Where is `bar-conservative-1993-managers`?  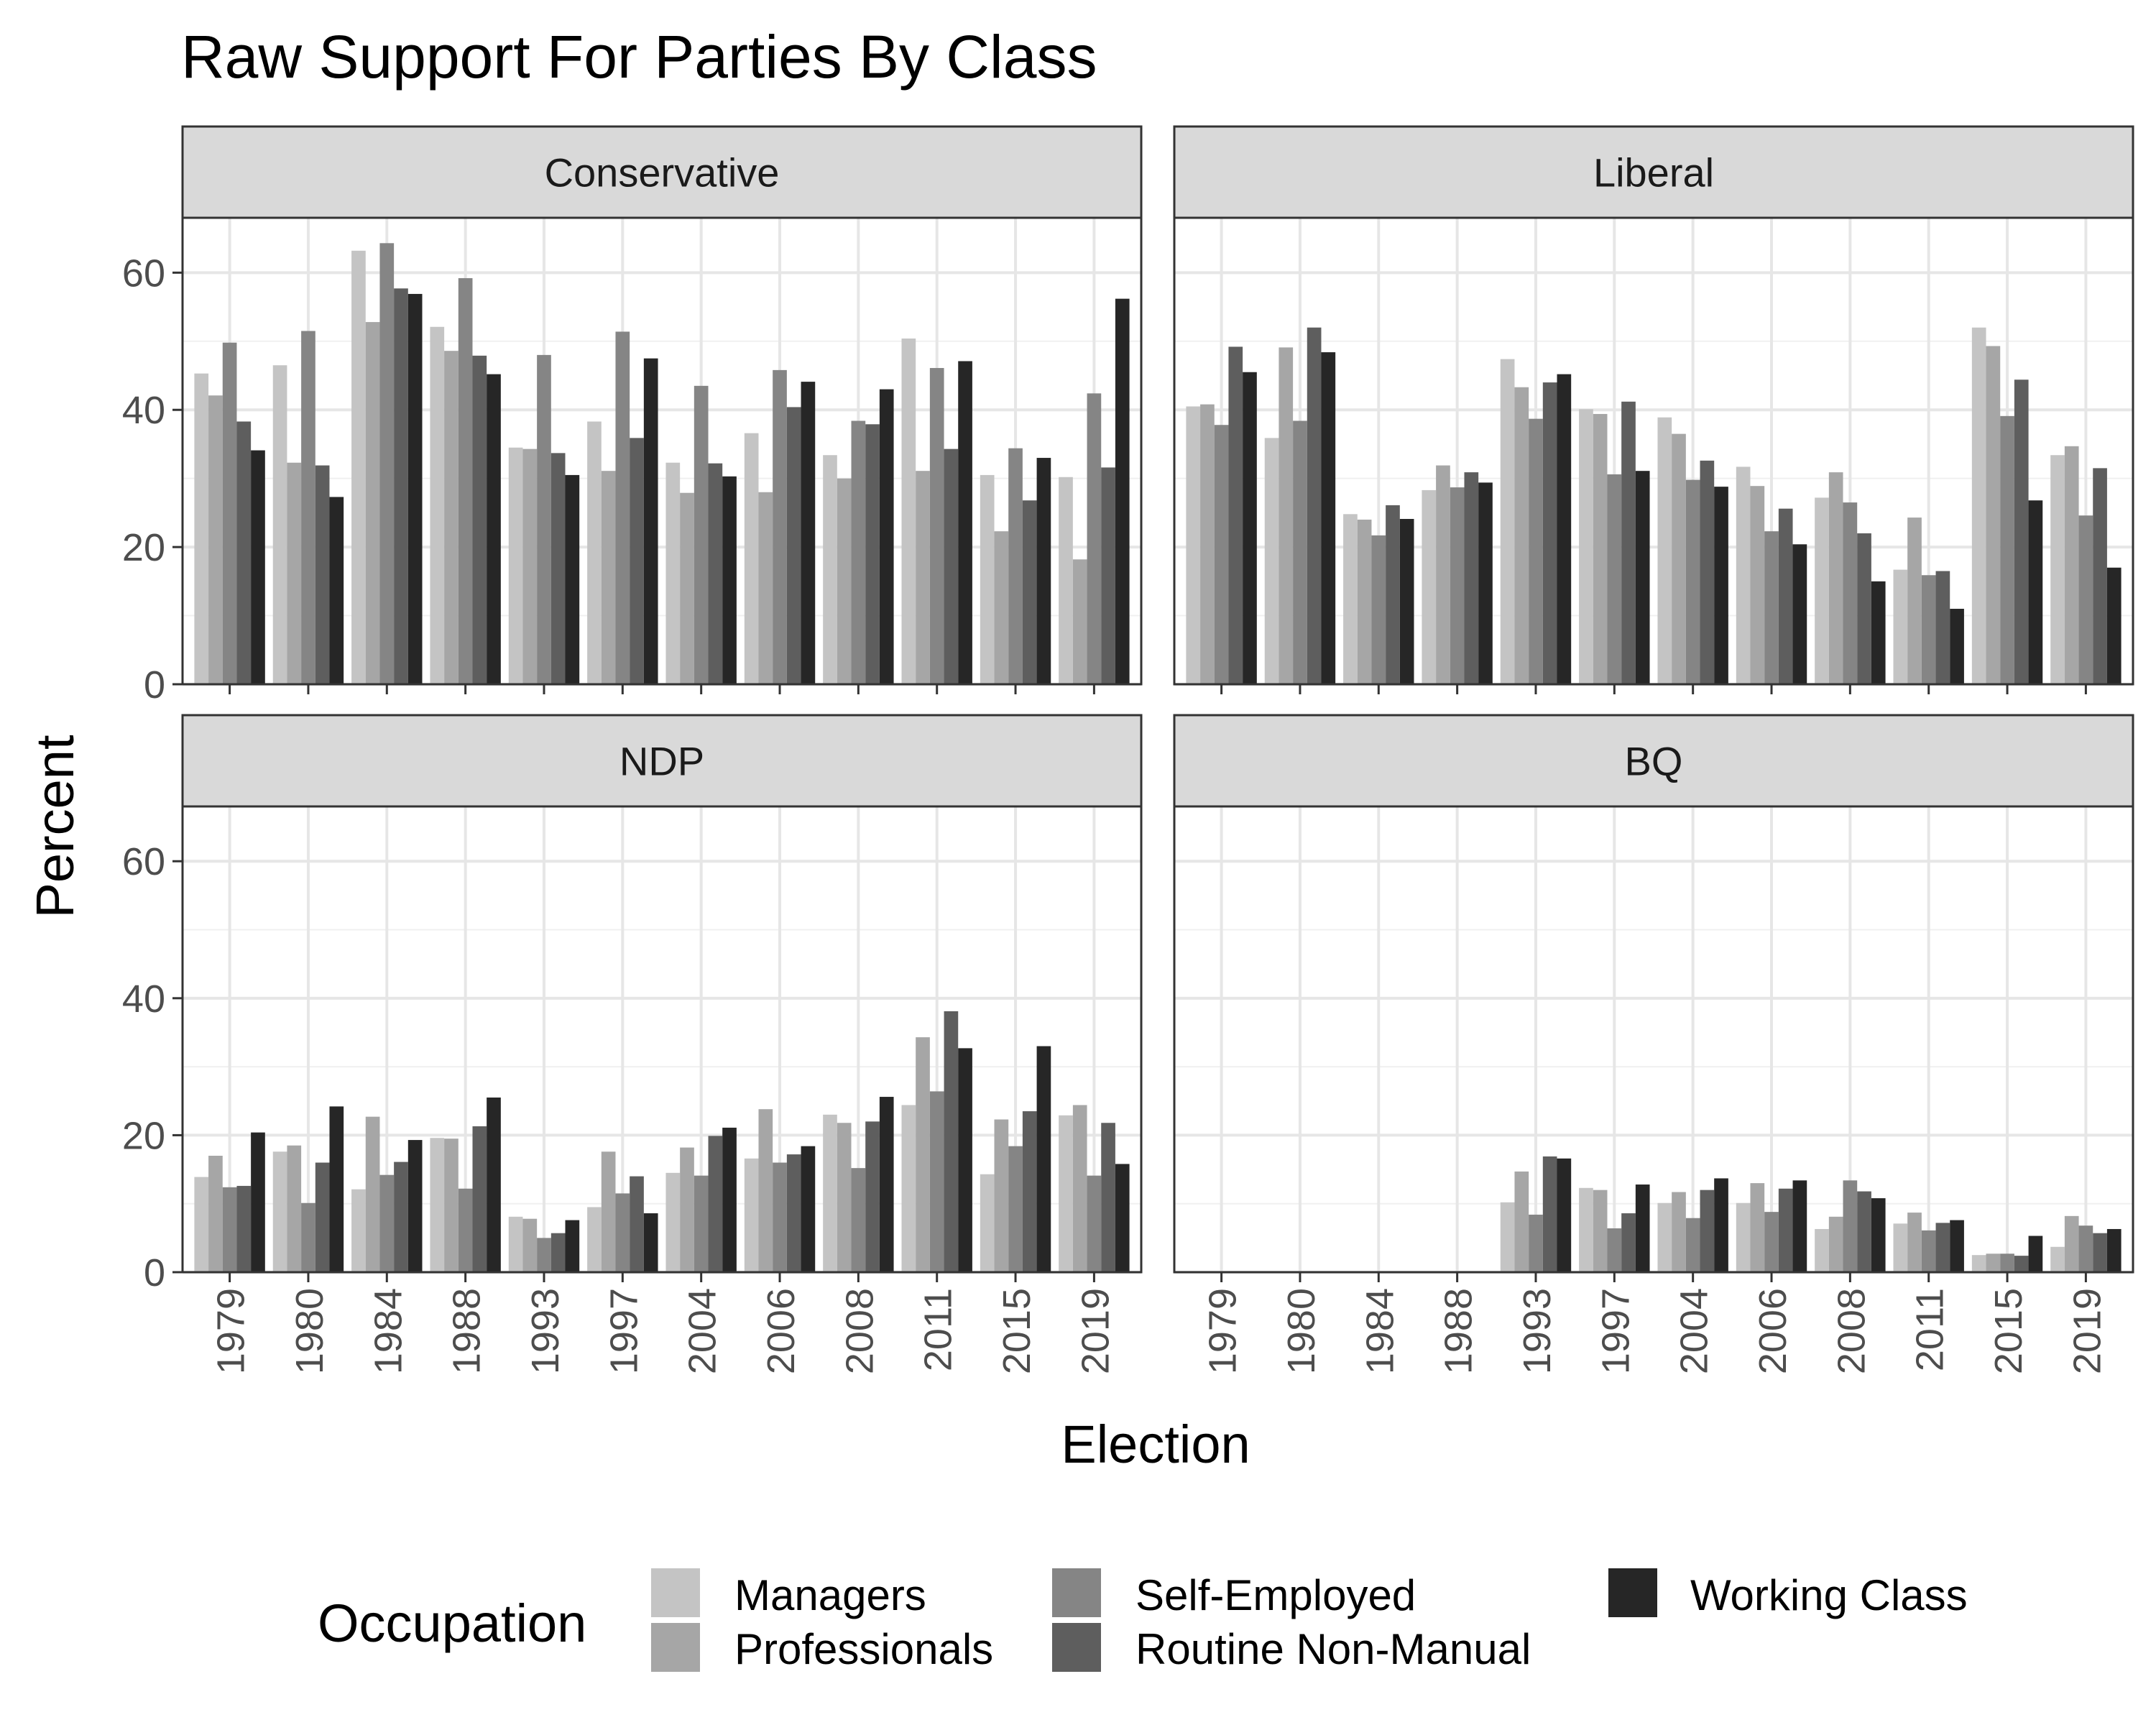 bar-conservative-1993-managers is located at coordinates (515, 565).